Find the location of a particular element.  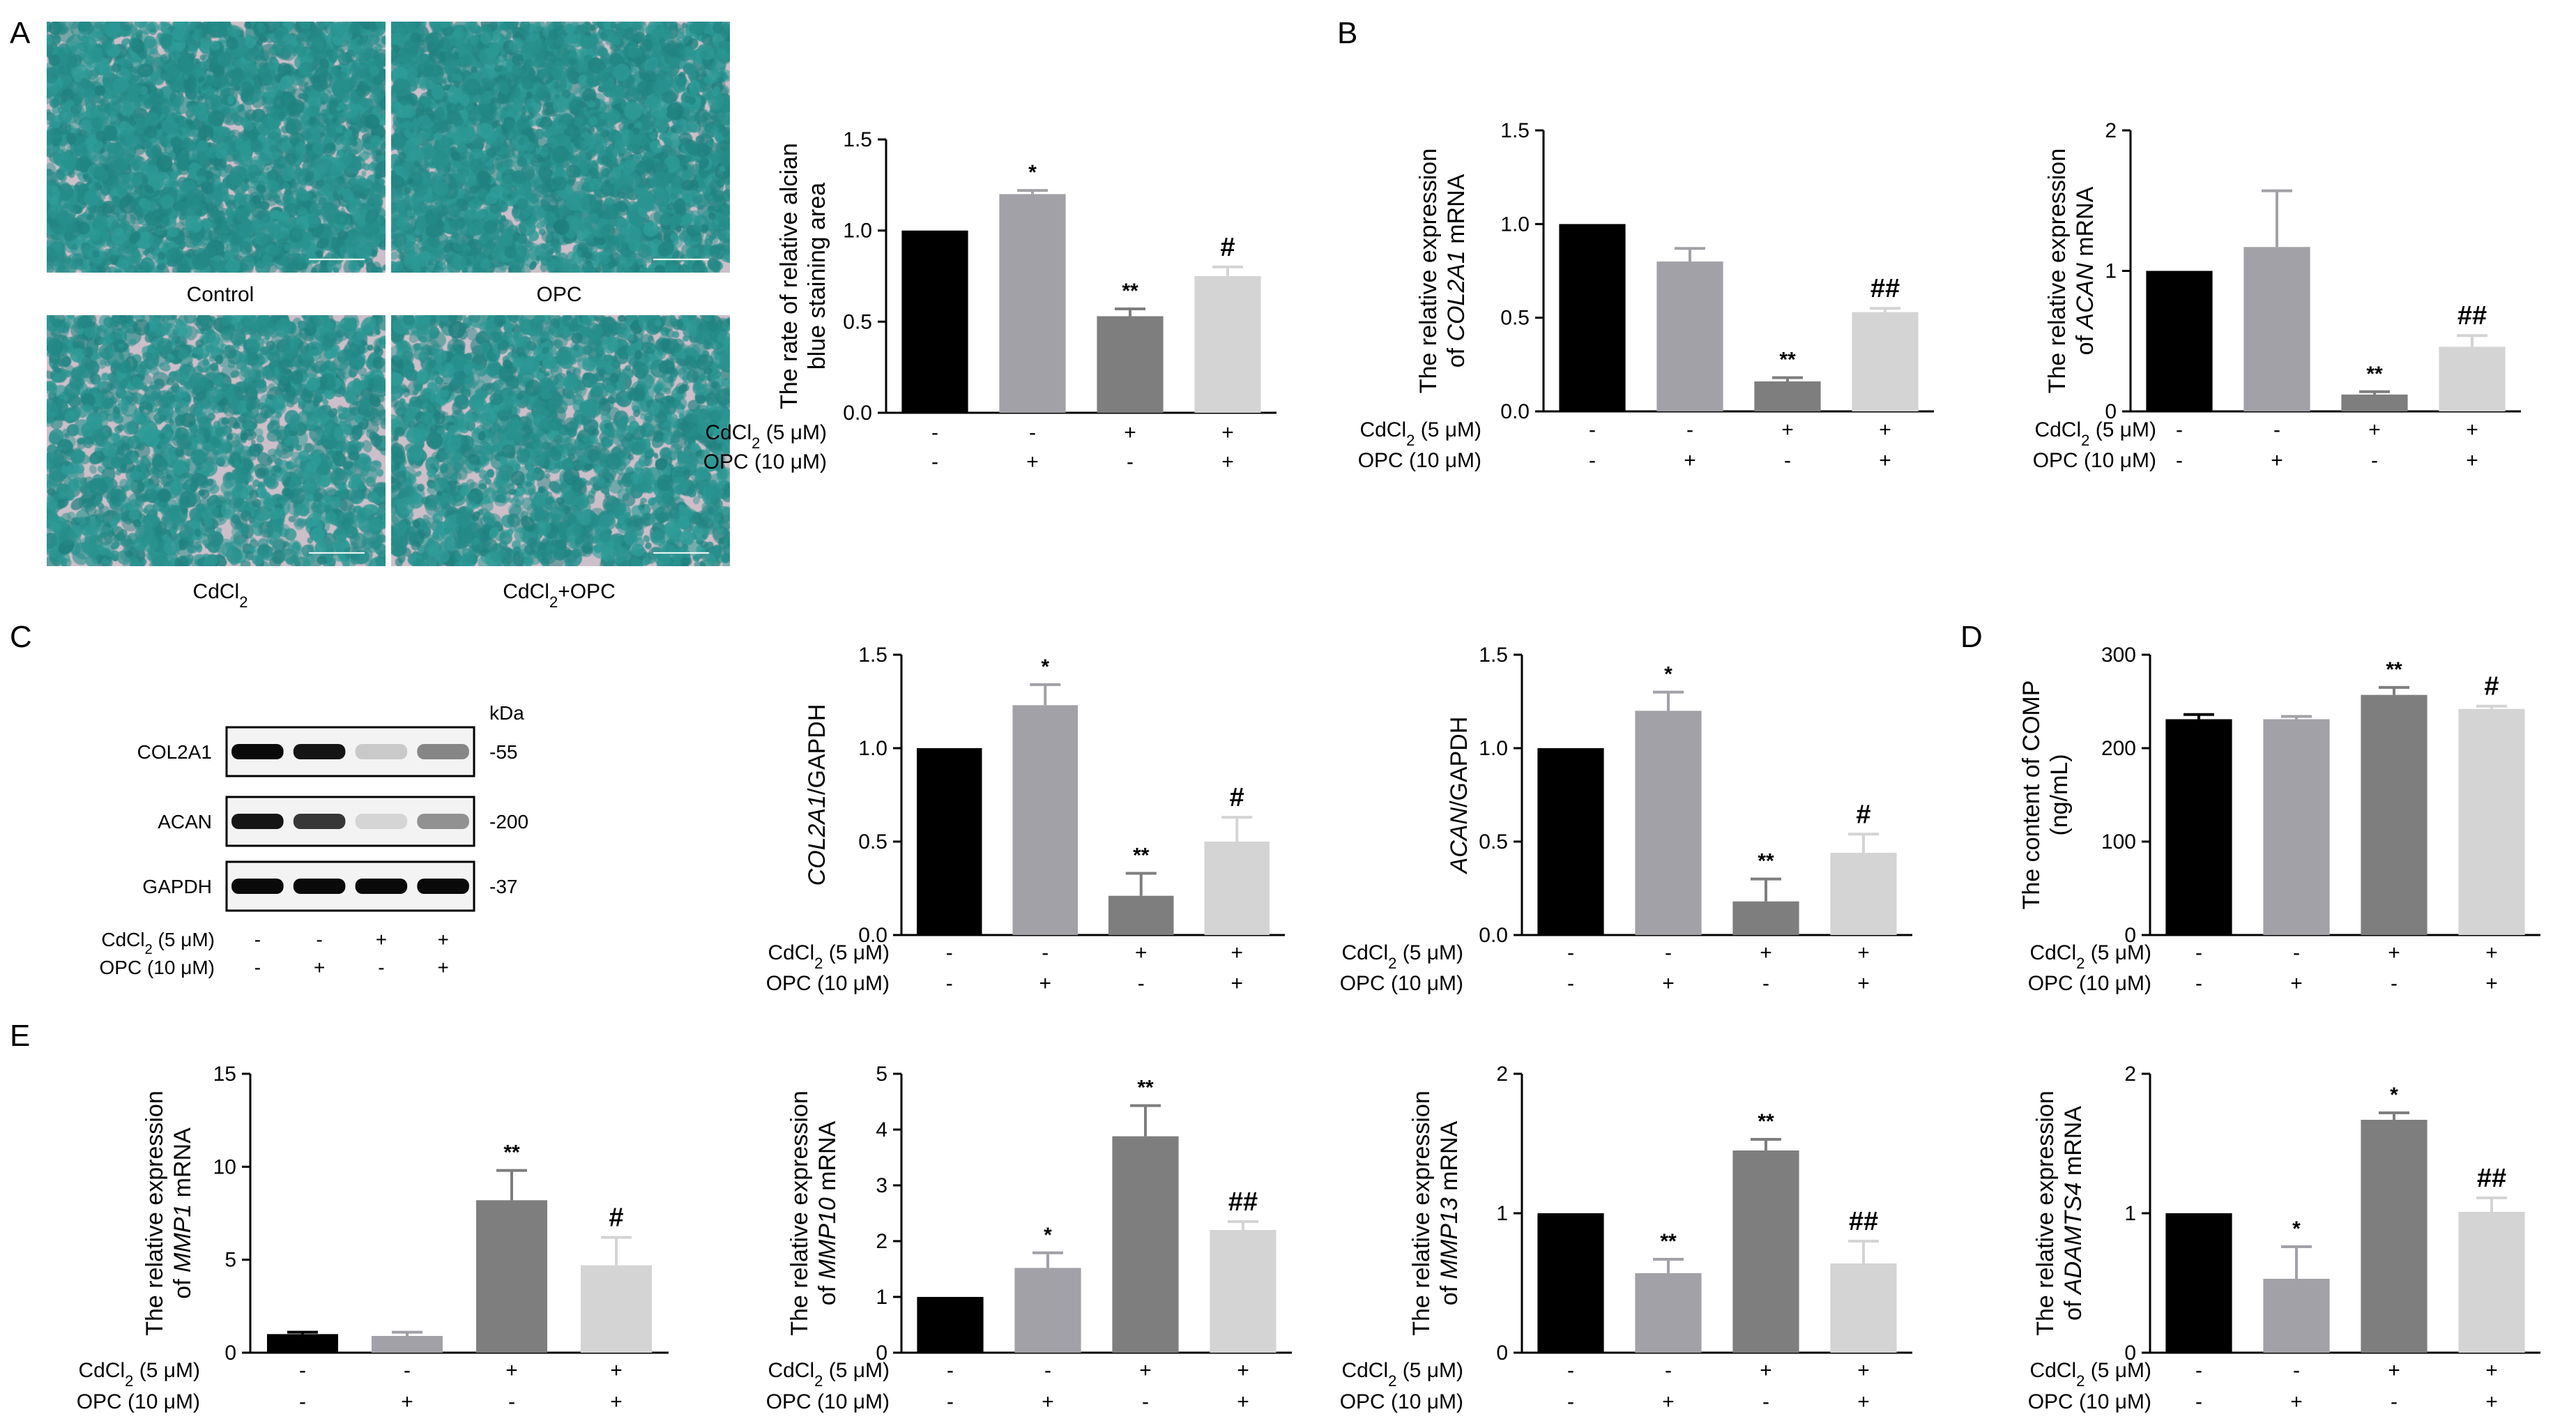

micrograph-label: OPC is located at coordinates (558, 294).